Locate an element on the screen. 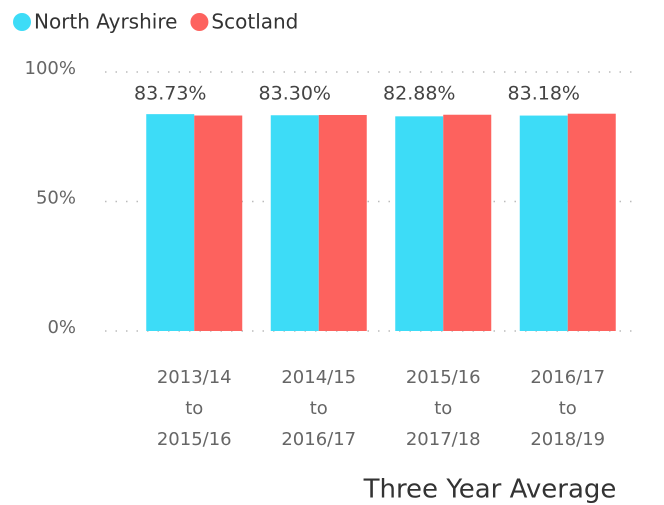  y-tick-label: 0% is located at coordinates (61, 327).